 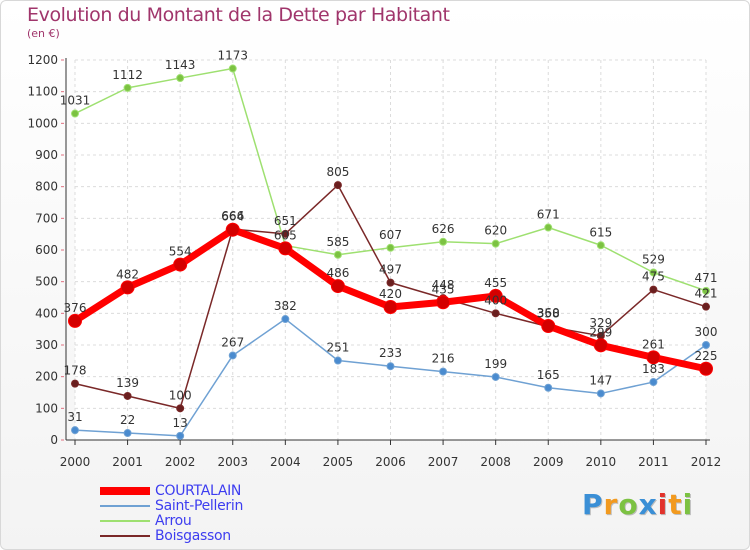 I want to click on y-tick-label: 300, so click(x=46, y=345).